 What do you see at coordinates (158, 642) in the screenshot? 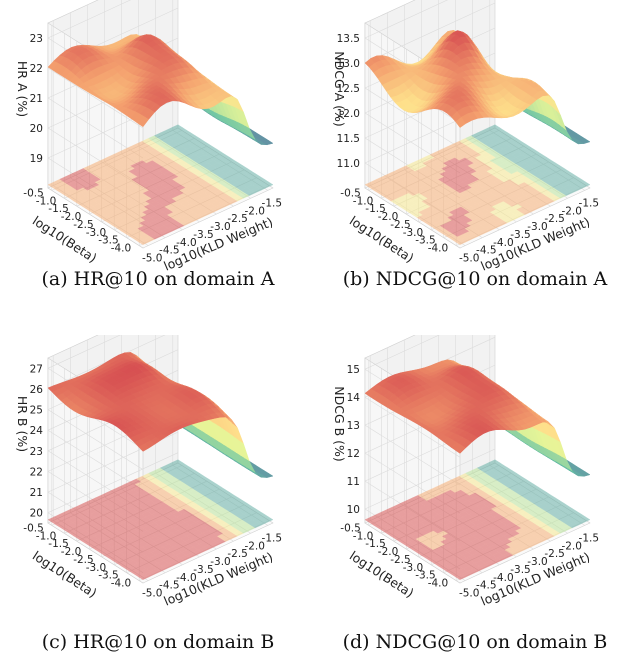
I see `chart-caption-c: (c) HR@10 on domain B` at bounding box center [158, 642].